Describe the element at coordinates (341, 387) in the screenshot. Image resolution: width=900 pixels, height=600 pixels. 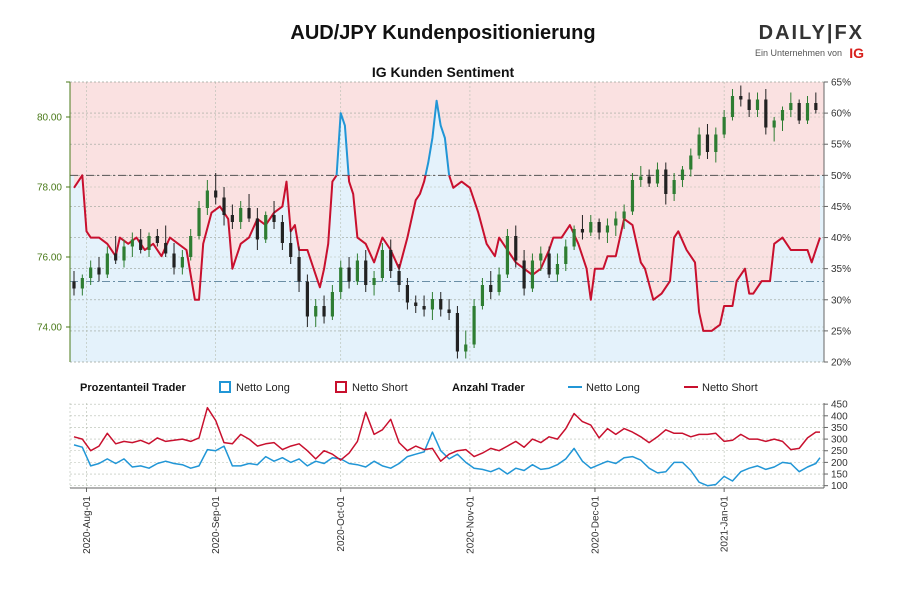
I see `legend-pct-short-swatch` at that location.